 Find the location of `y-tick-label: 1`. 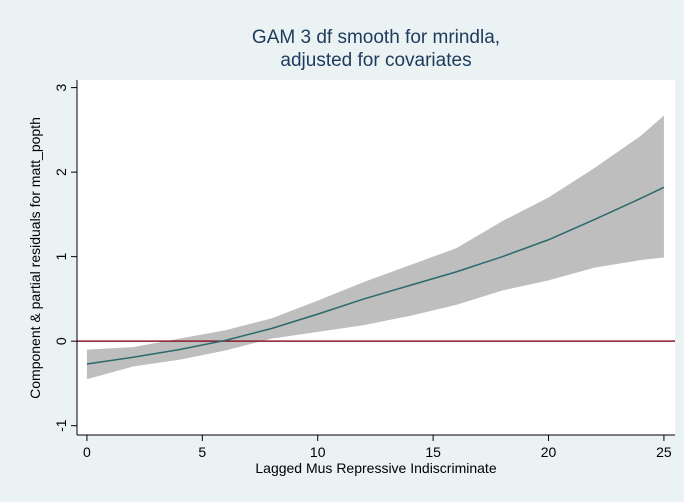

y-tick-label: 1 is located at coordinates (61, 257).